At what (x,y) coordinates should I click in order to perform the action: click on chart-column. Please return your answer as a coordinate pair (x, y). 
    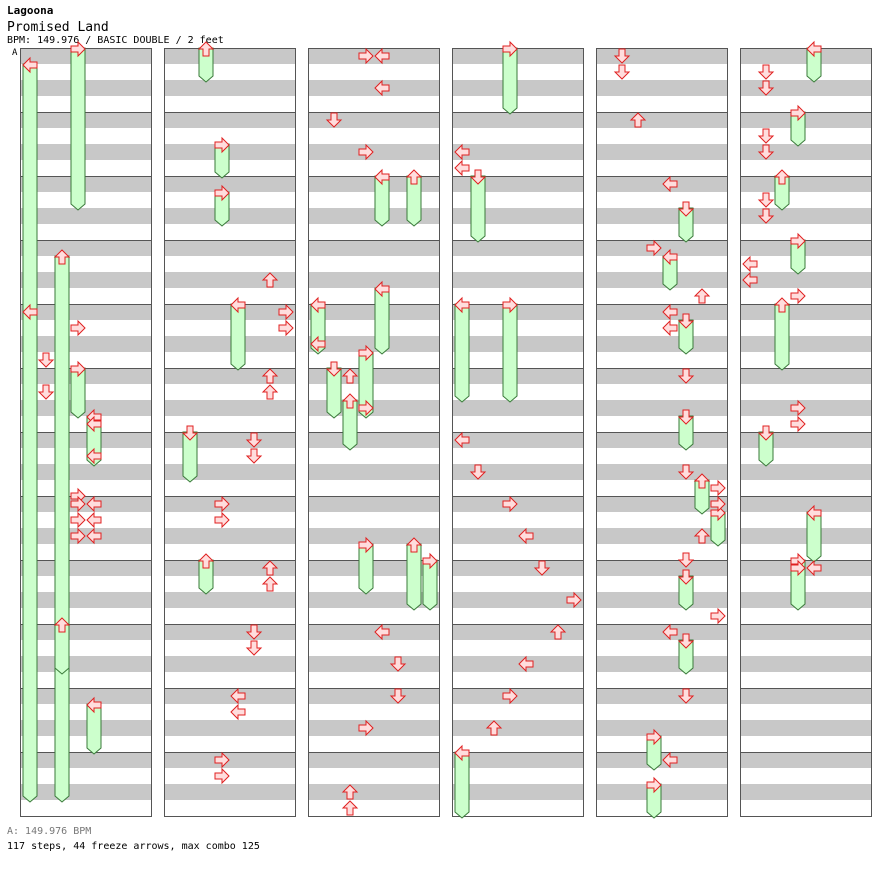
    Looking at the image, I should click on (86, 432).